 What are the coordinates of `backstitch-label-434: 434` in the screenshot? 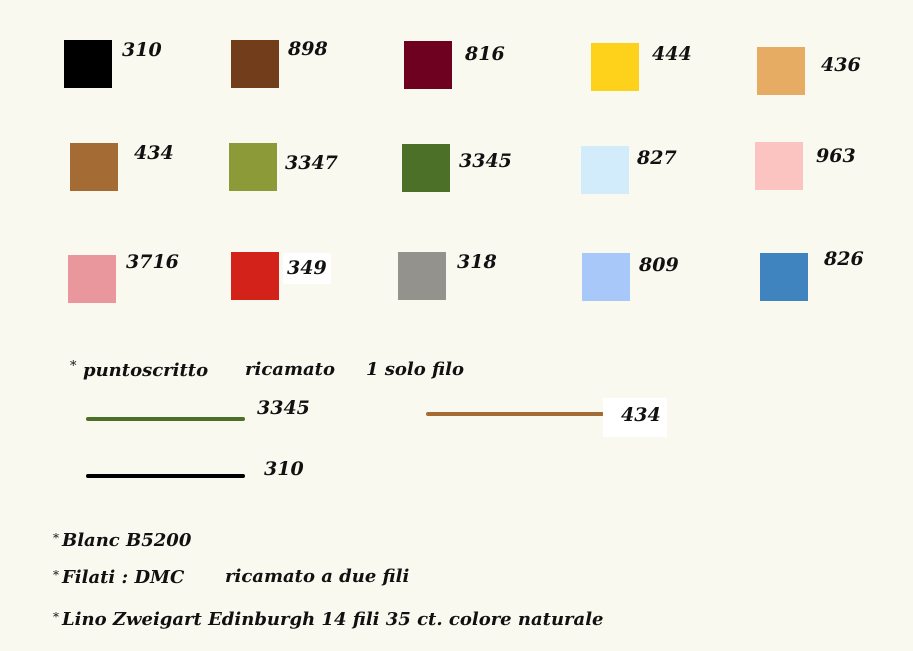 It's located at (635, 417).